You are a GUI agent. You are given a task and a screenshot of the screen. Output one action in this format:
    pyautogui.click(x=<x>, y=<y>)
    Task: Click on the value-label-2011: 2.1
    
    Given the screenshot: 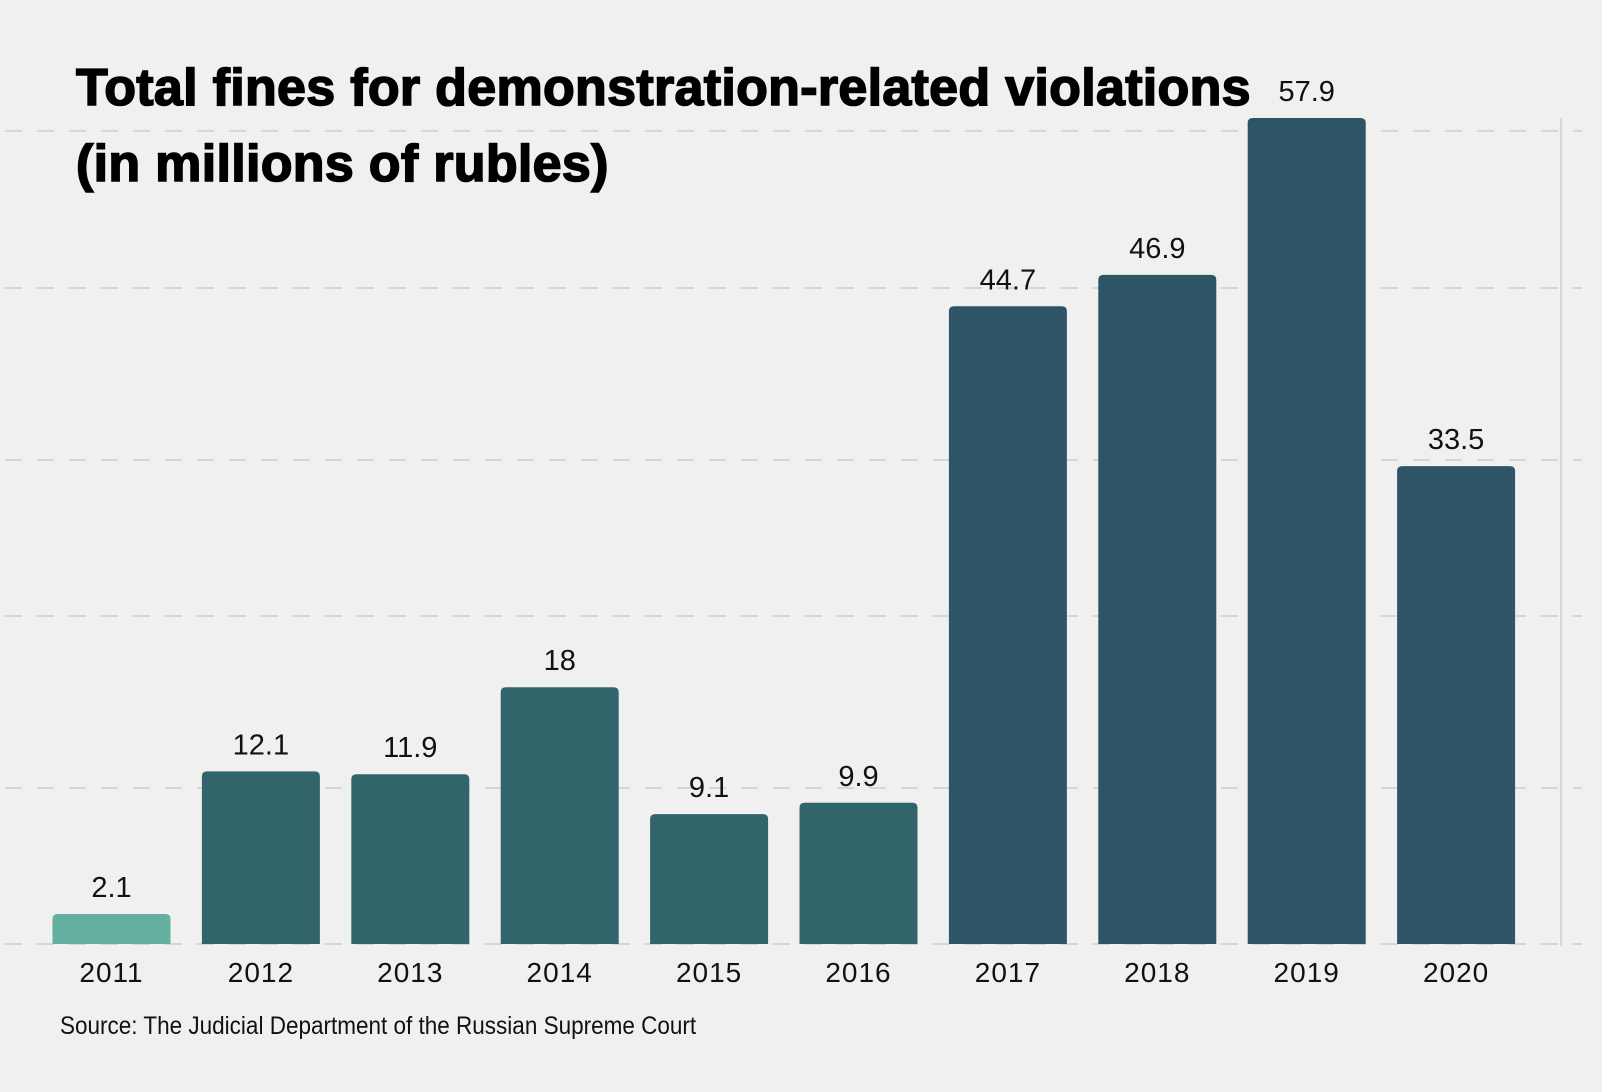 What is the action you would take?
    pyautogui.click(x=111, y=888)
    